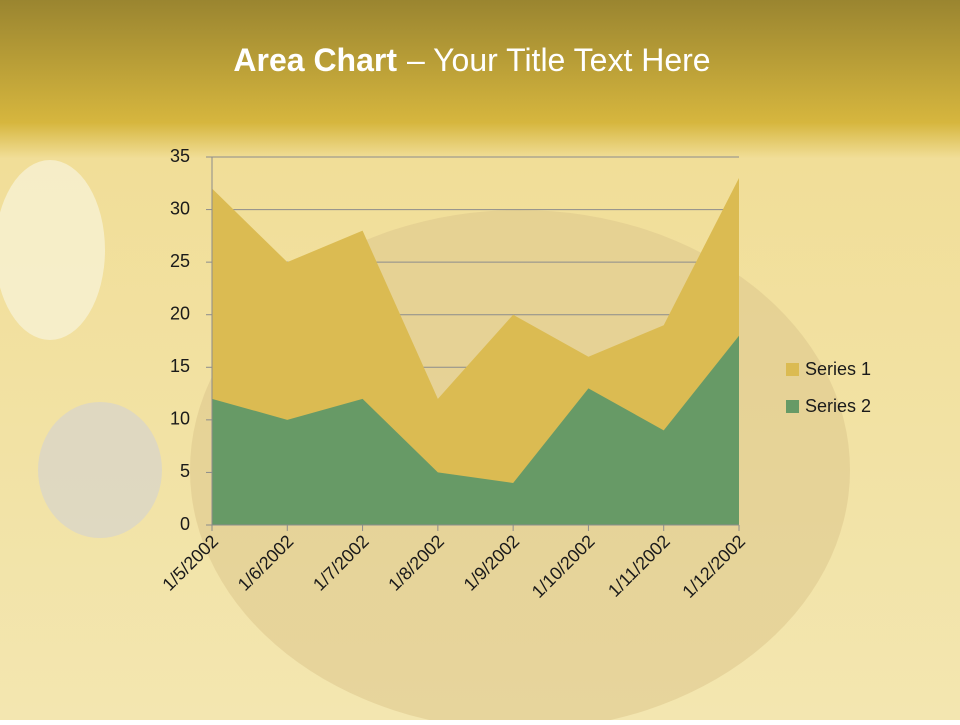  I want to click on area, so click(475, 430).